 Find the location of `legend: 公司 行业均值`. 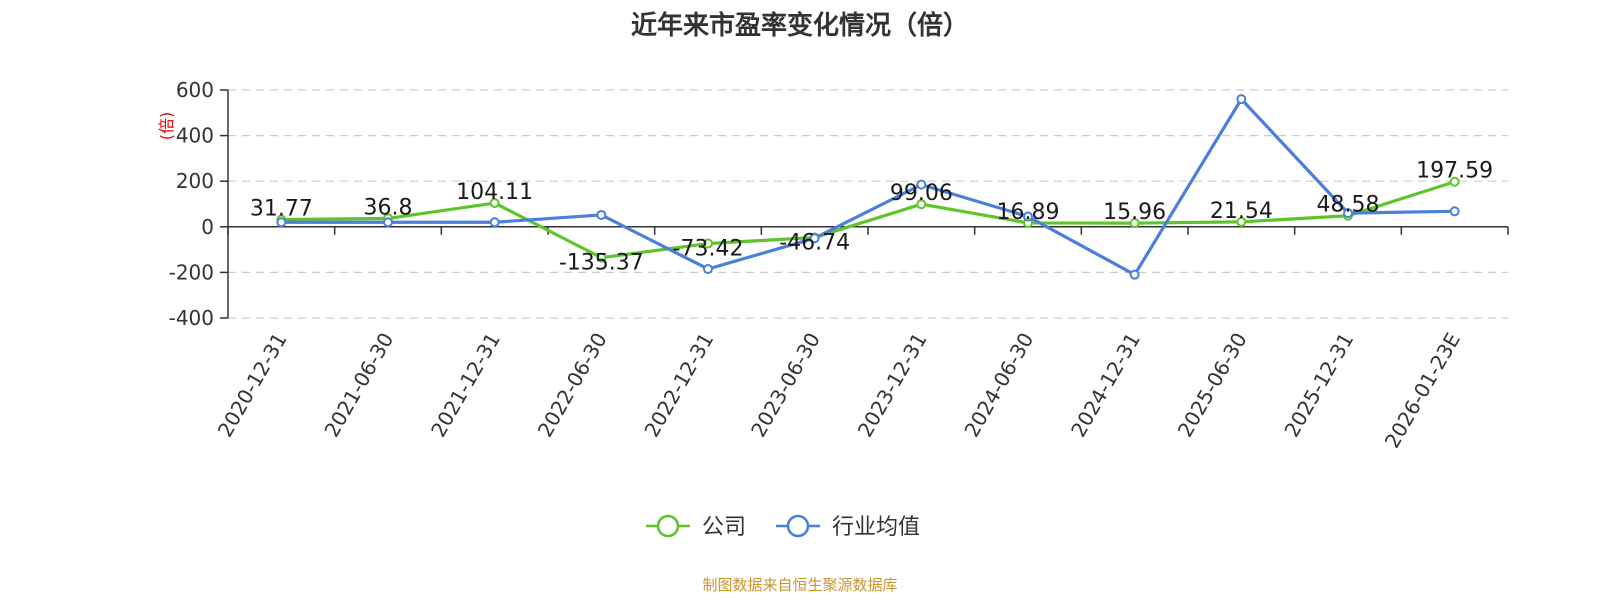

legend: 公司 行业均值 is located at coordinates (783, 527).